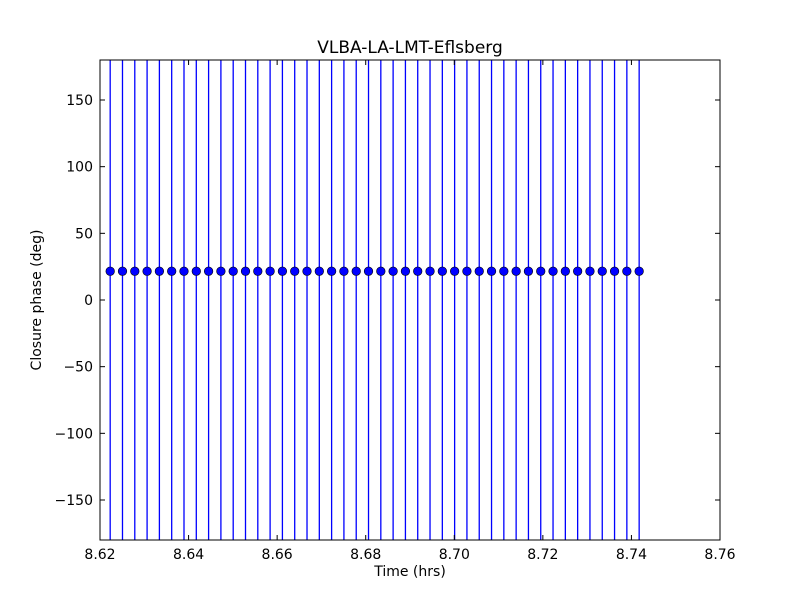 This screenshot has width=800, height=604. Describe the element at coordinates (631, 555) in the screenshot. I see `x-tick-label: 8.74` at that location.